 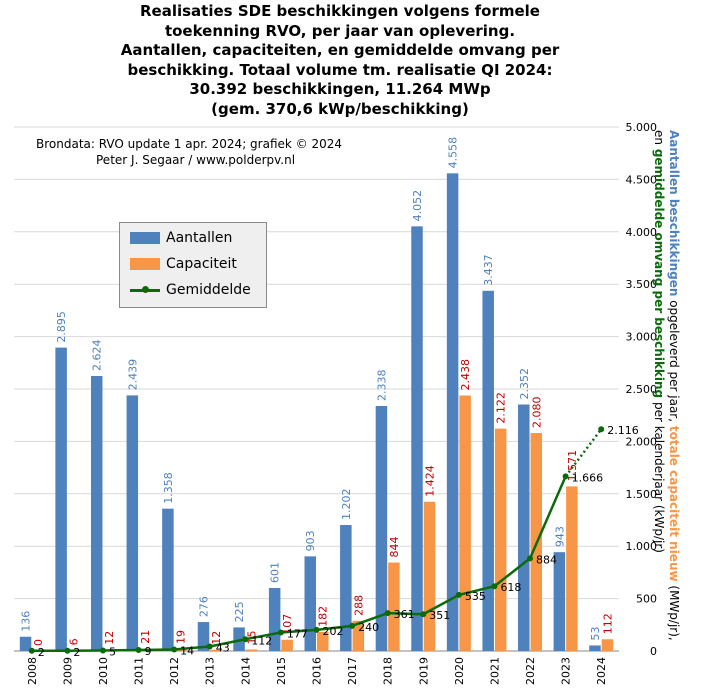 I want to click on x-tick-label: 2012, so click(x=174, y=671).